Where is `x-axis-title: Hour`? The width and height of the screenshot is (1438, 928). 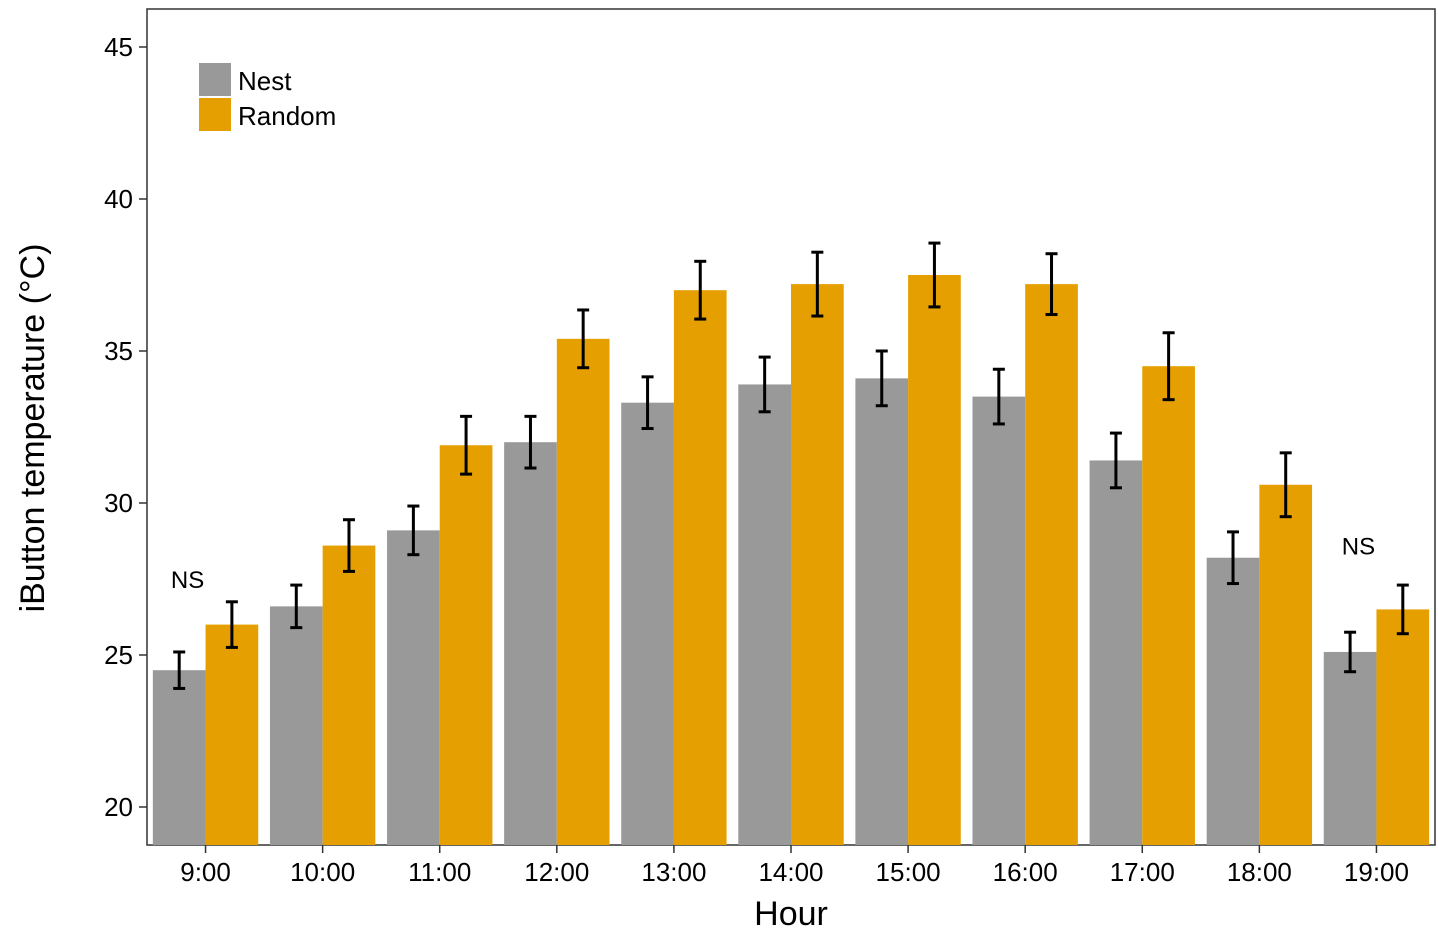
x-axis-title: Hour is located at coordinates (791, 911).